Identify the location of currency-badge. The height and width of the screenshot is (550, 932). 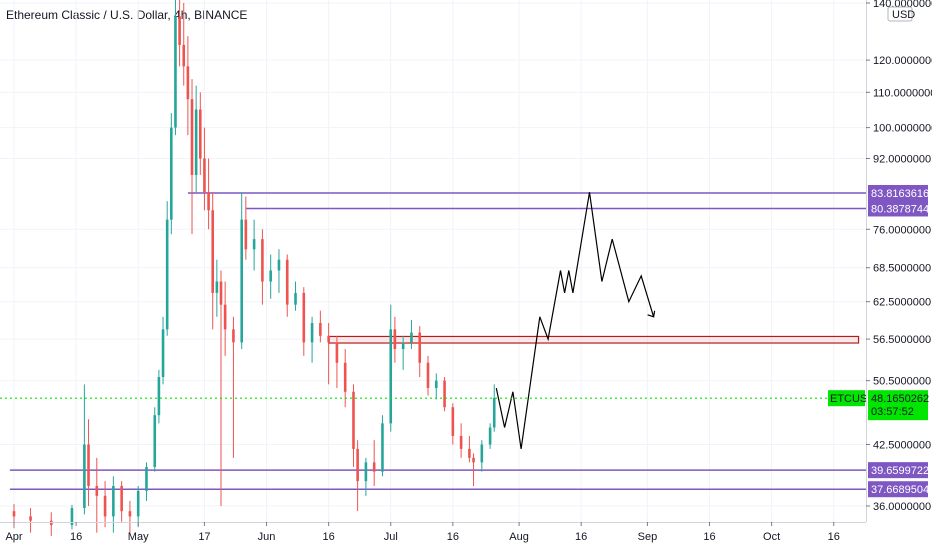
(900, 14).